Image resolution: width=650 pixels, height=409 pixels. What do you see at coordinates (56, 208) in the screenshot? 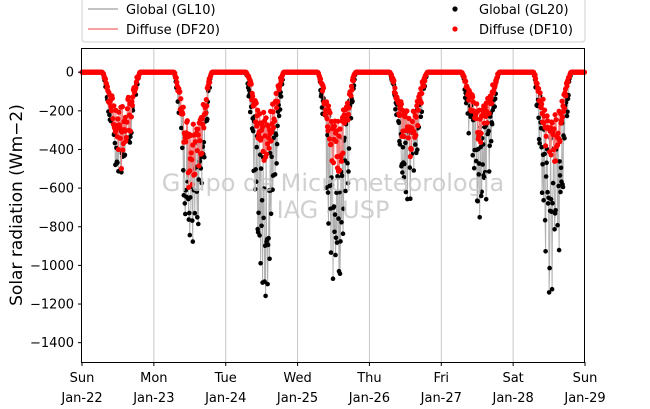
I see `y-axis: 0 −200 −400 −600 −800 −1000 −1200 −1400` at bounding box center [56, 208].